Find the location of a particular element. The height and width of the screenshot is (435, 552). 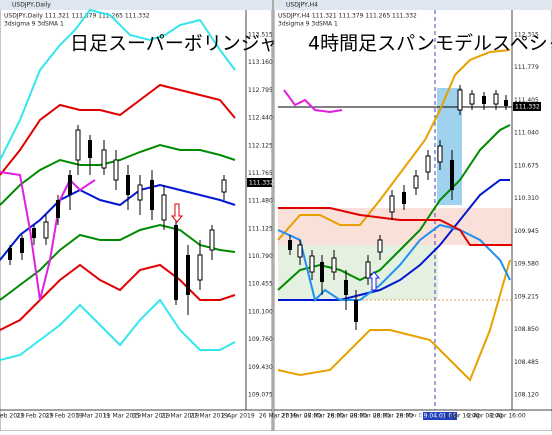

price-label: 113.160 is located at coordinates (260, 62).